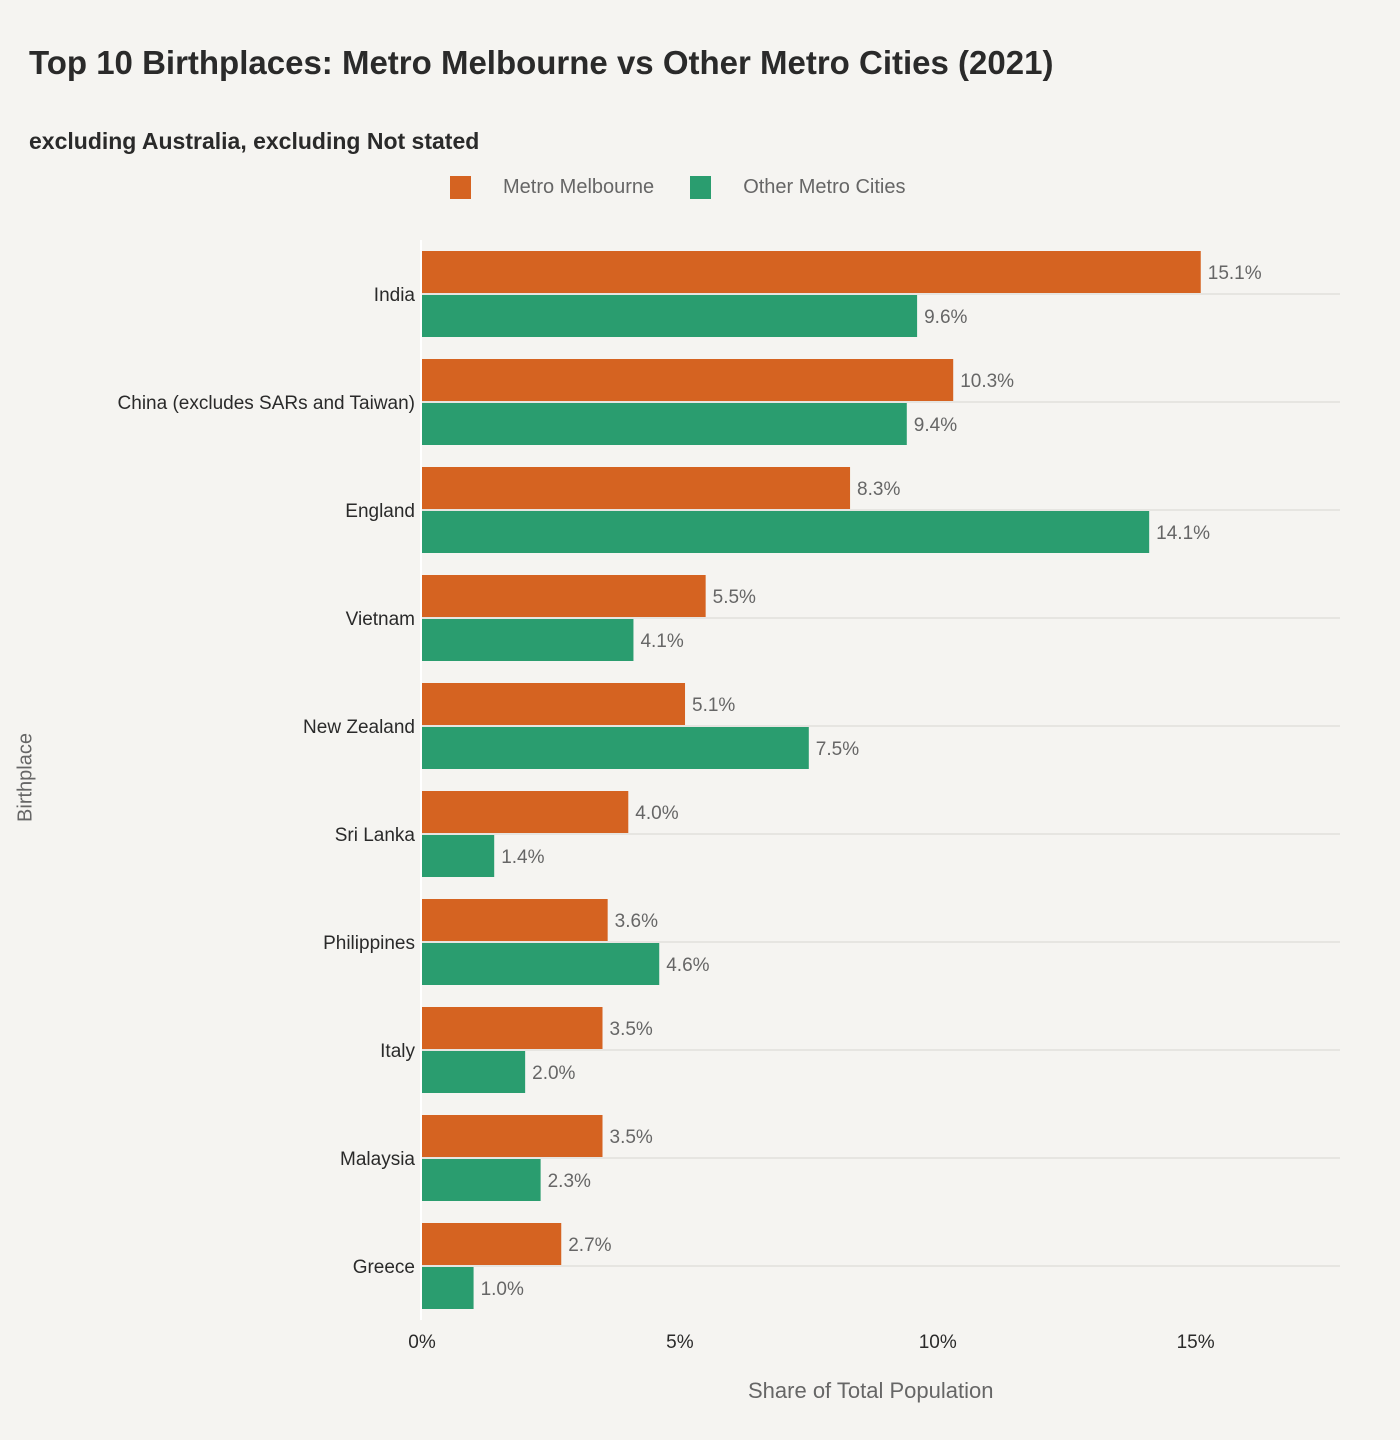 The width and height of the screenshot is (1400, 1440). I want to click on data-label: 14.1%, so click(1183, 533).